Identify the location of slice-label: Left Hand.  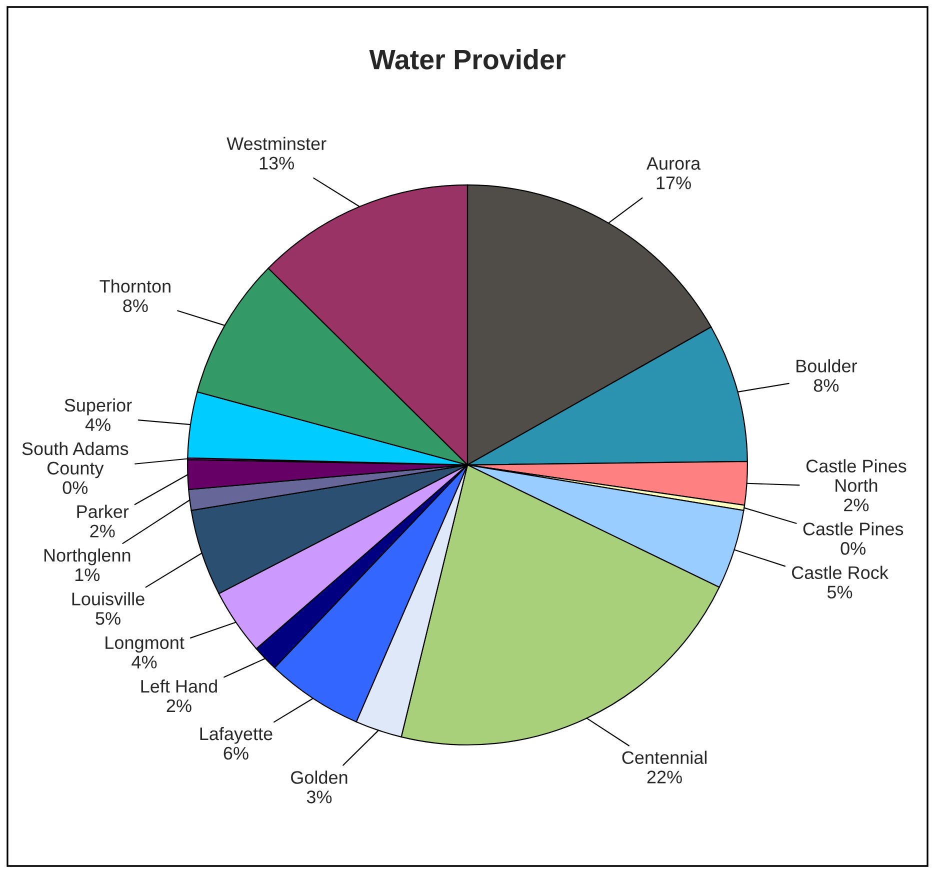
(179, 686).